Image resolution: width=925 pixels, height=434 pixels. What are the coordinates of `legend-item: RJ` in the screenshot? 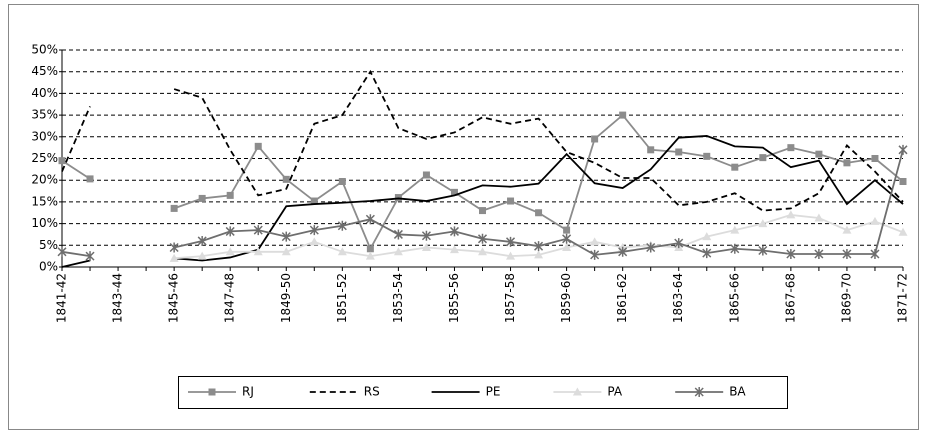 It's located at (221, 392).